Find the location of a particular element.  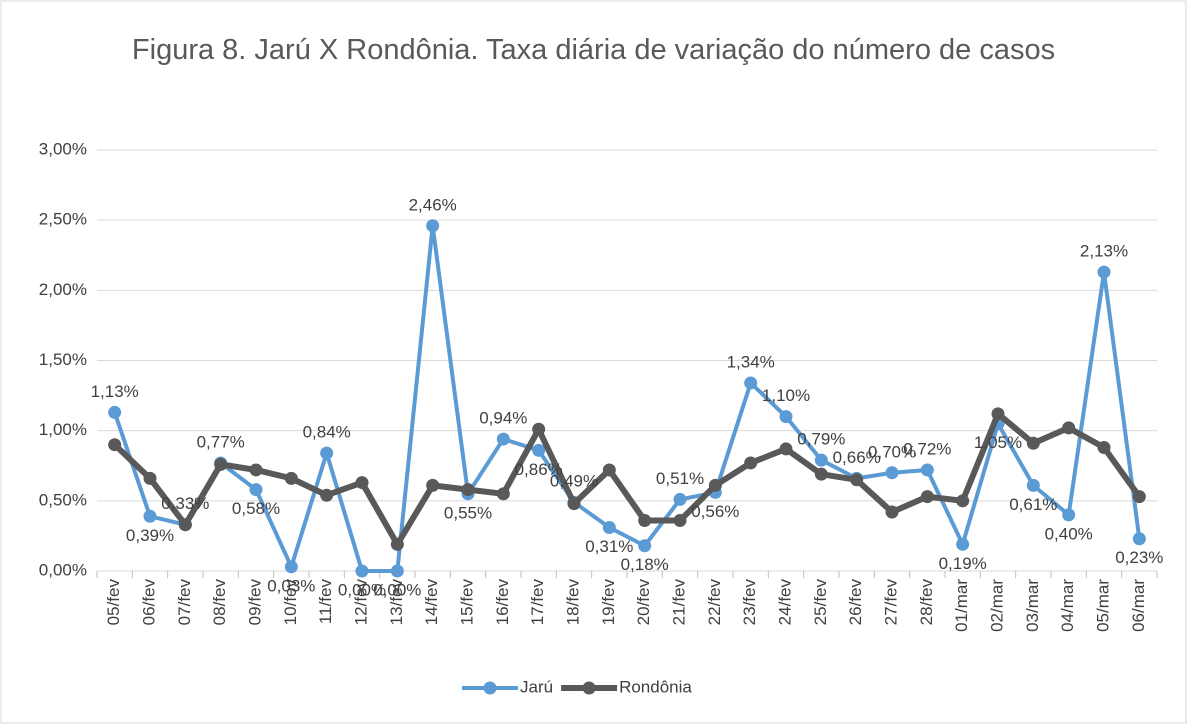

data-label: 0,72% is located at coordinates (927, 448).